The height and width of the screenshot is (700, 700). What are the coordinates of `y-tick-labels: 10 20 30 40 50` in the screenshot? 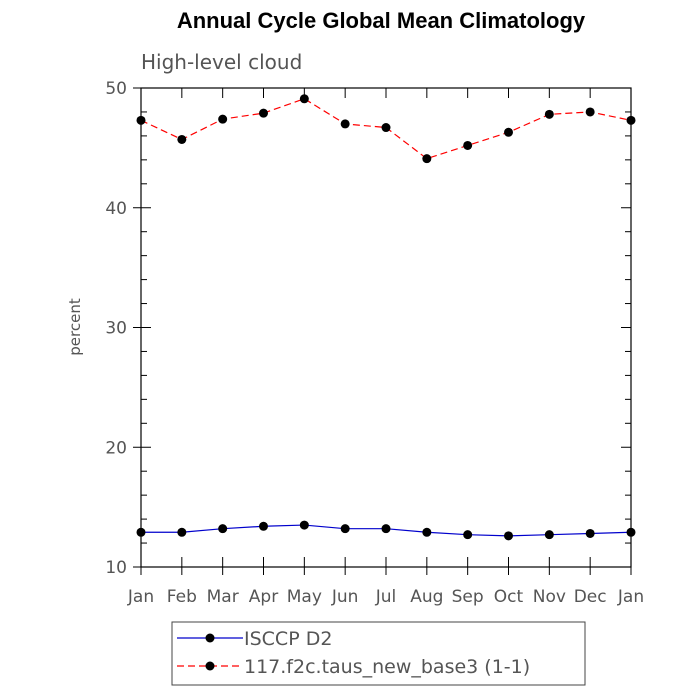 It's located at (116, 328).